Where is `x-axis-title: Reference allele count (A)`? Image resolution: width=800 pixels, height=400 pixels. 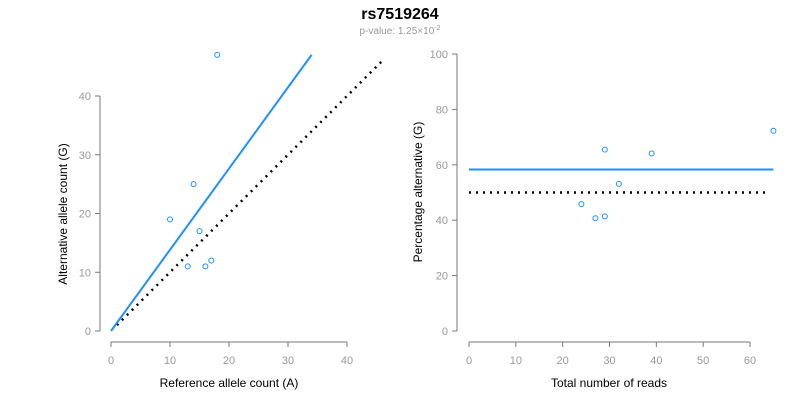 x-axis-title: Reference allele count (A) is located at coordinates (229, 383).